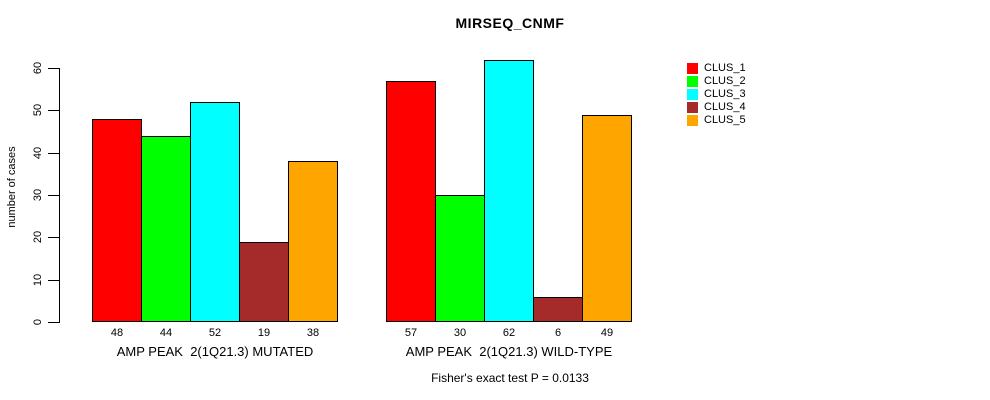 The width and height of the screenshot is (990, 400). What do you see at coordinates (509, 351) in the screenshot?
I see `group-label-wildtype: AMP PEAK 2(1Q21.3) WILD-TYPE` at bounding box center [509, 351].